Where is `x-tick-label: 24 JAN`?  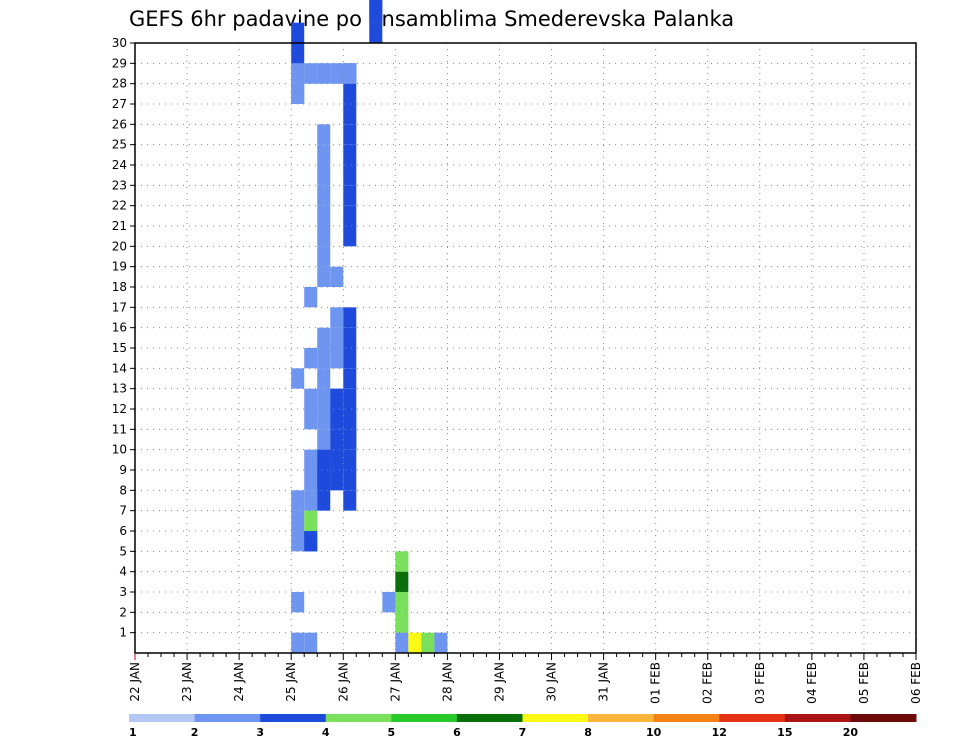 x-tick-label: 24 JAN is located at coordinates (239, 682).